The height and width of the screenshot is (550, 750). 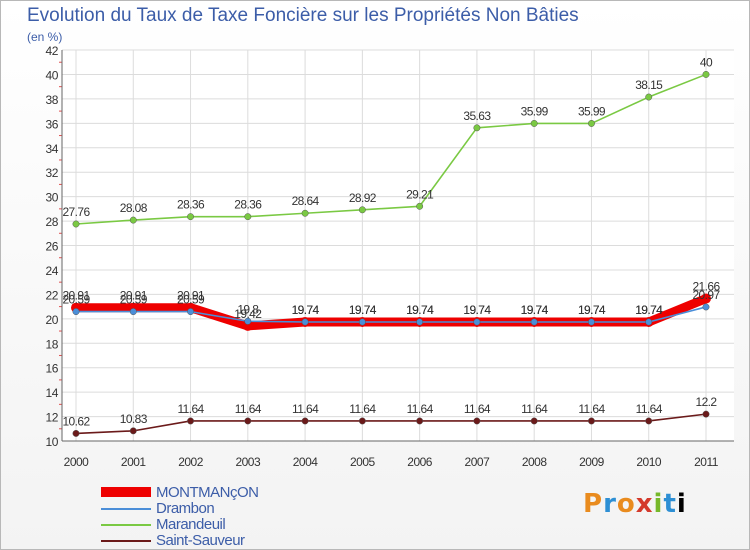 What do you see at coordinates (51, 369) in the screenshot?
I see `y-tick-label: 16` at bounding box center [51, 369].